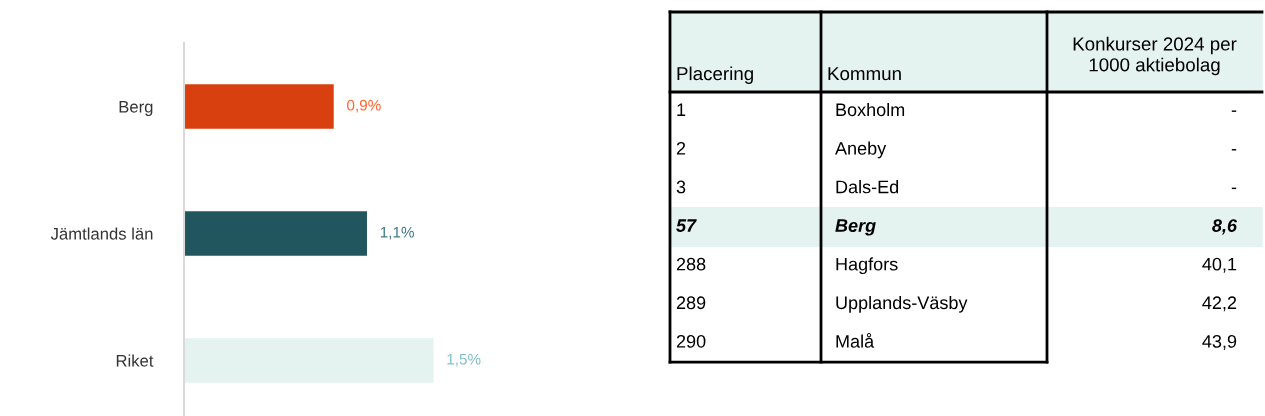  I want to click on y-tick-label: Riket, so click(135, 360).